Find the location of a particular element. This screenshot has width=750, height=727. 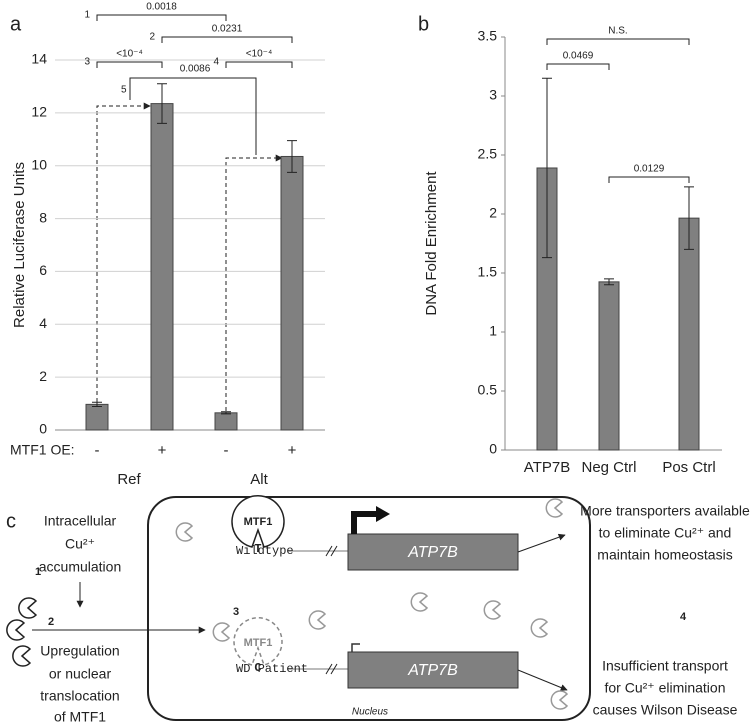

comparison-label: 0.0129 is located at coordinates (649, 169).